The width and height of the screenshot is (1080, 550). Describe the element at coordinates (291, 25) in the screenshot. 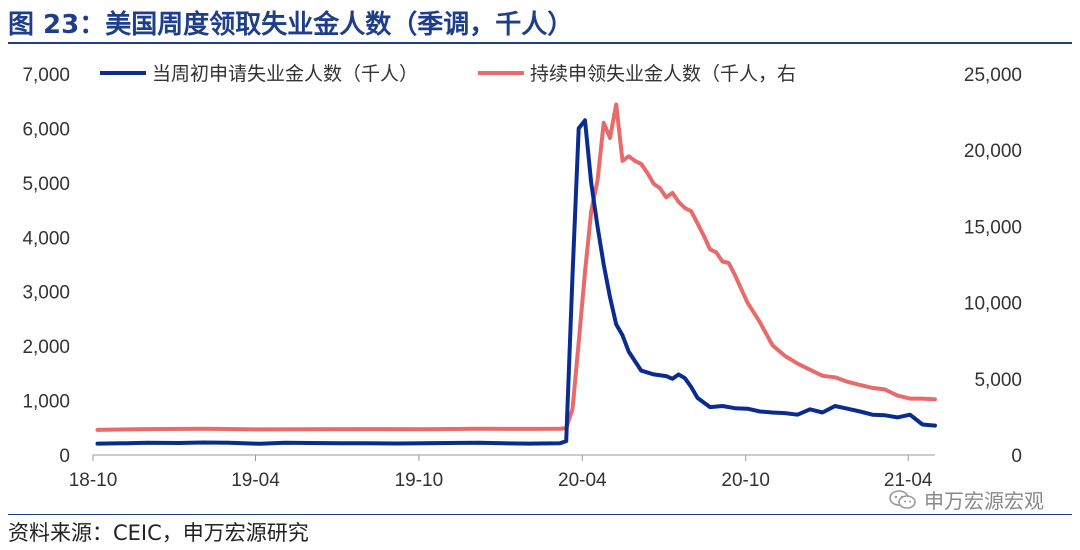

I see `chart-title: 图 23：美国周度领取失业金人数（季调，千人）` at that location.